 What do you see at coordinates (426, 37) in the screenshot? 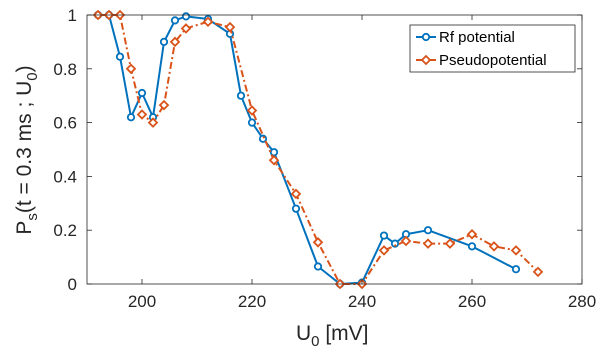
I see `legend-marker-rf-potential` at bounding box center [426, 37].